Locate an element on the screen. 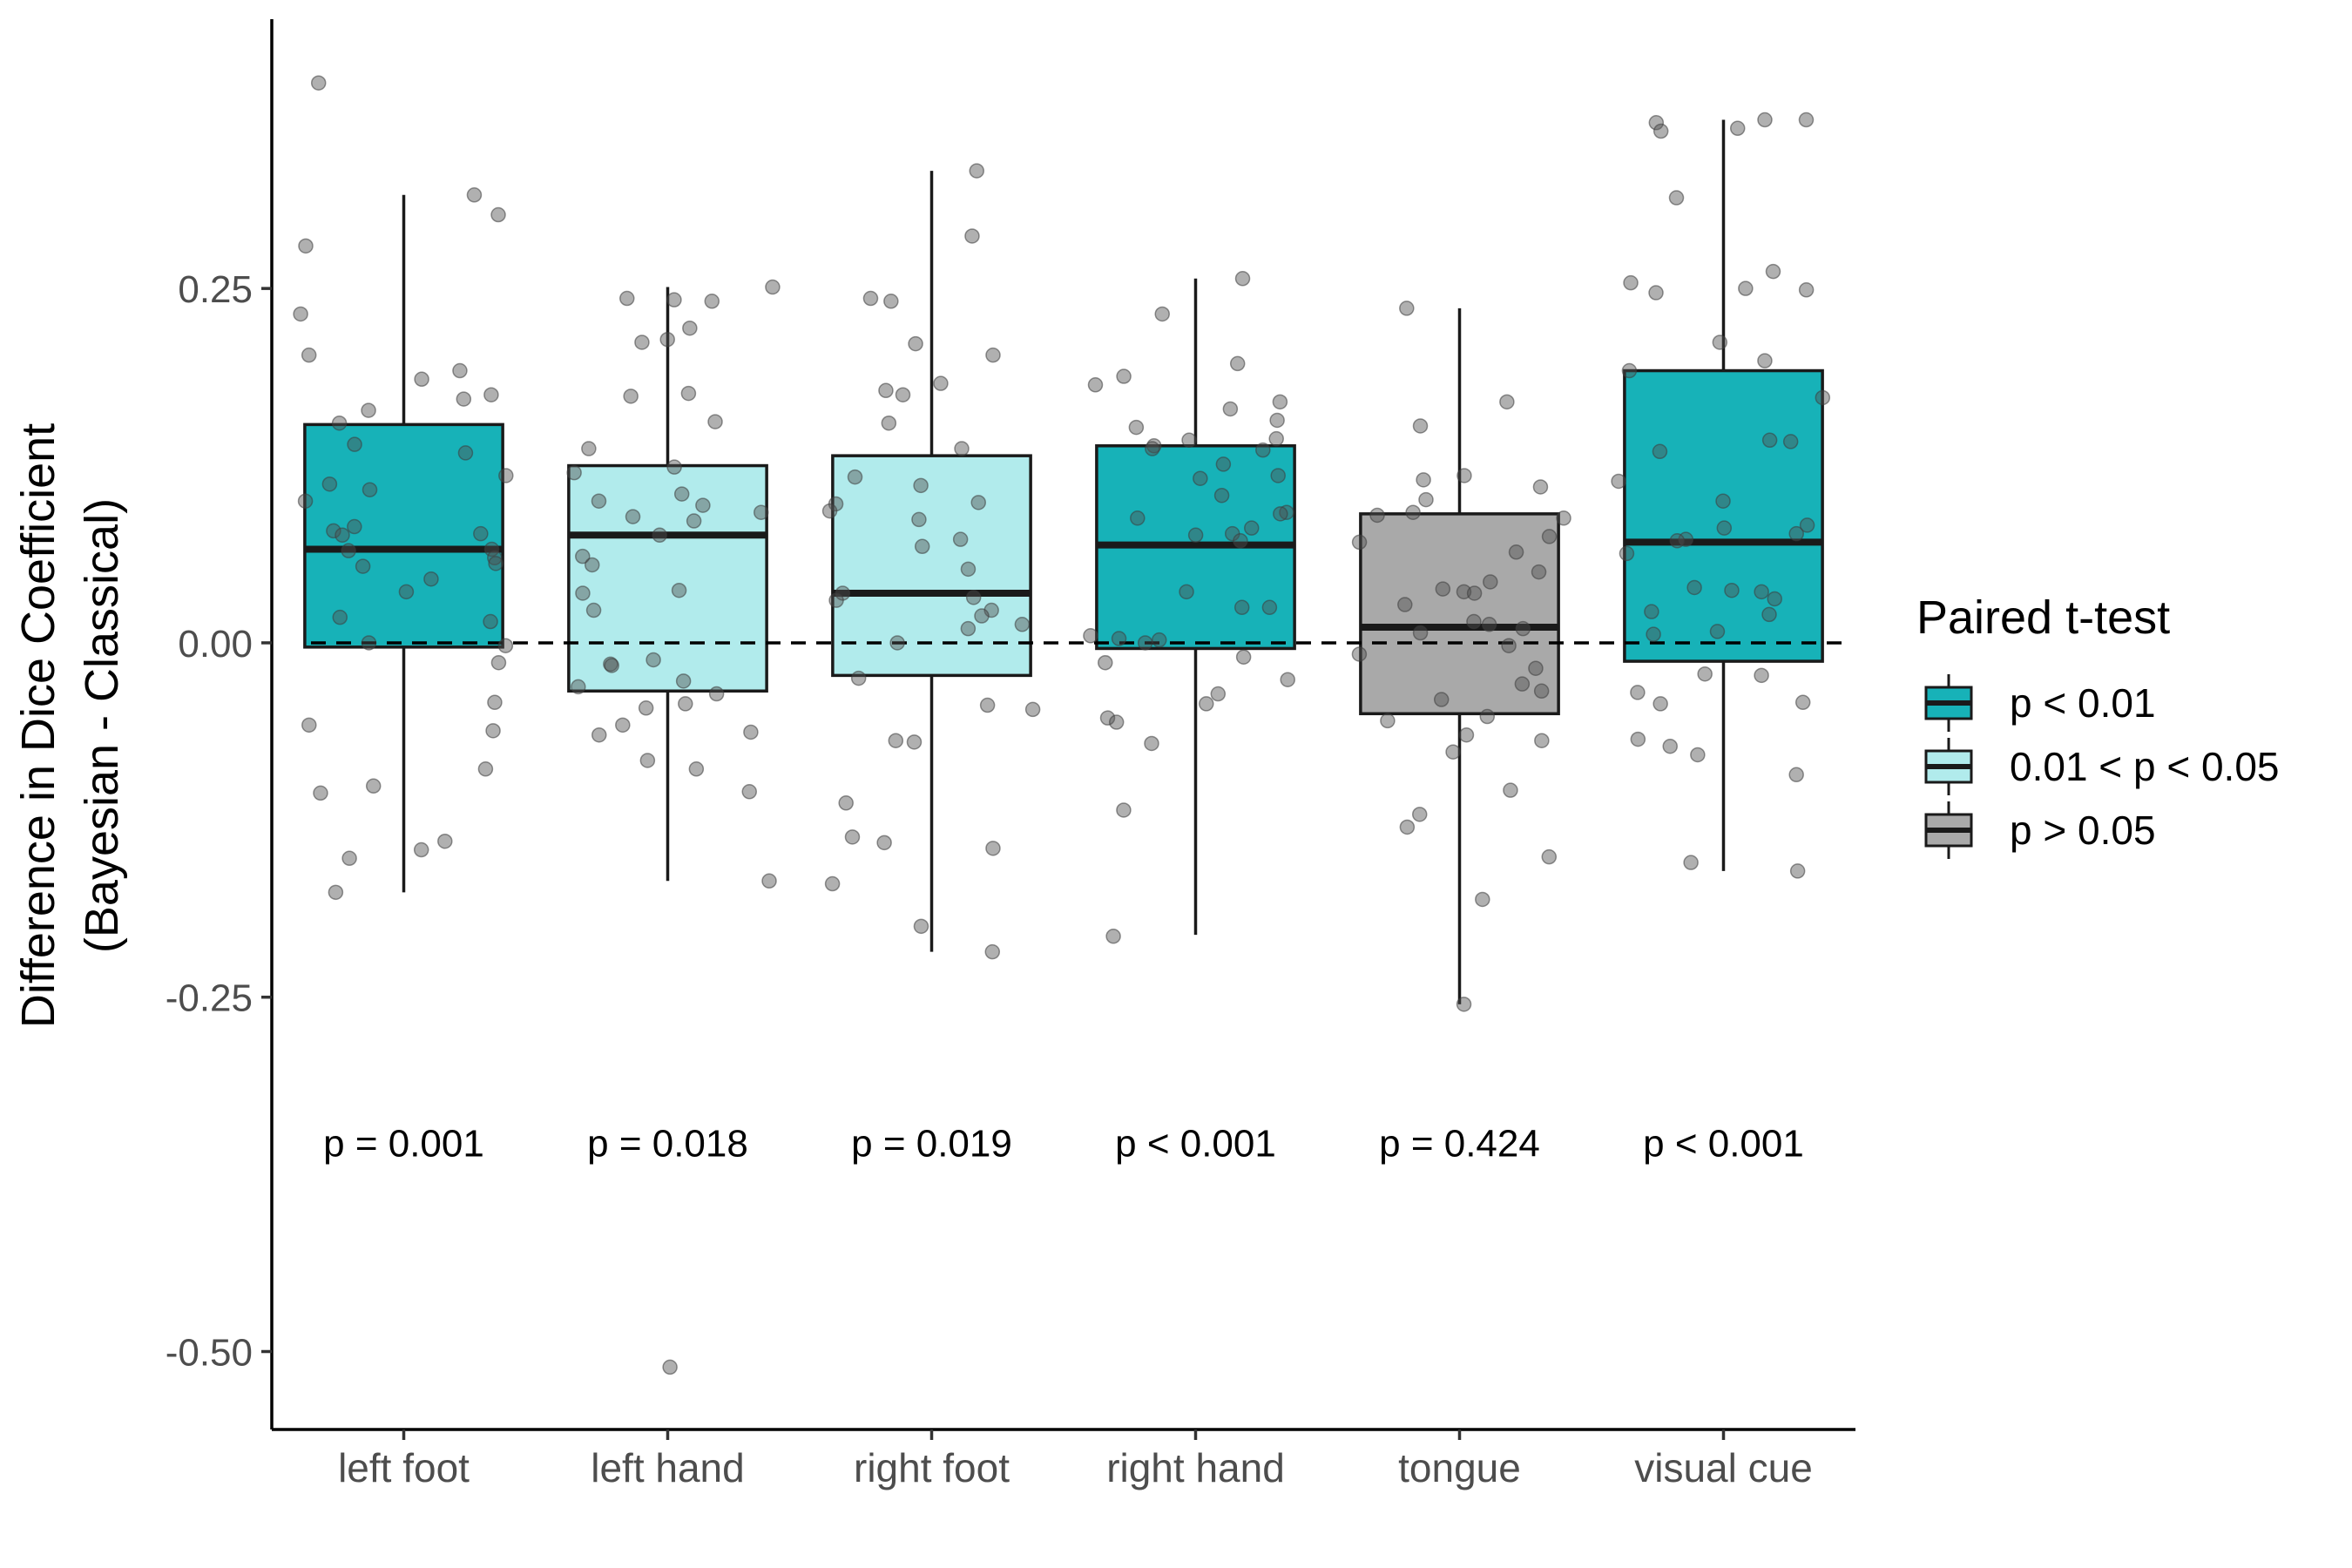 This screenshot has width=2352, height=1568. legend-item: p > 0.05 is located at coordinates (2040, 830).